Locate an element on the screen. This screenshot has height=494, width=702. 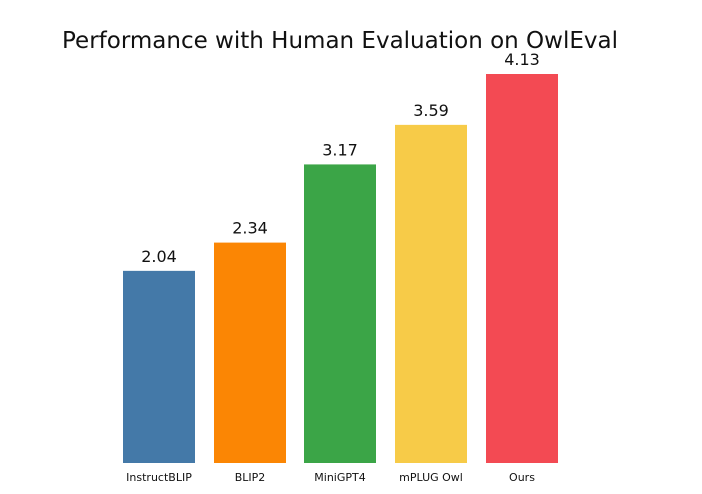
bar-instructblip is located at coordinates (159, 366).